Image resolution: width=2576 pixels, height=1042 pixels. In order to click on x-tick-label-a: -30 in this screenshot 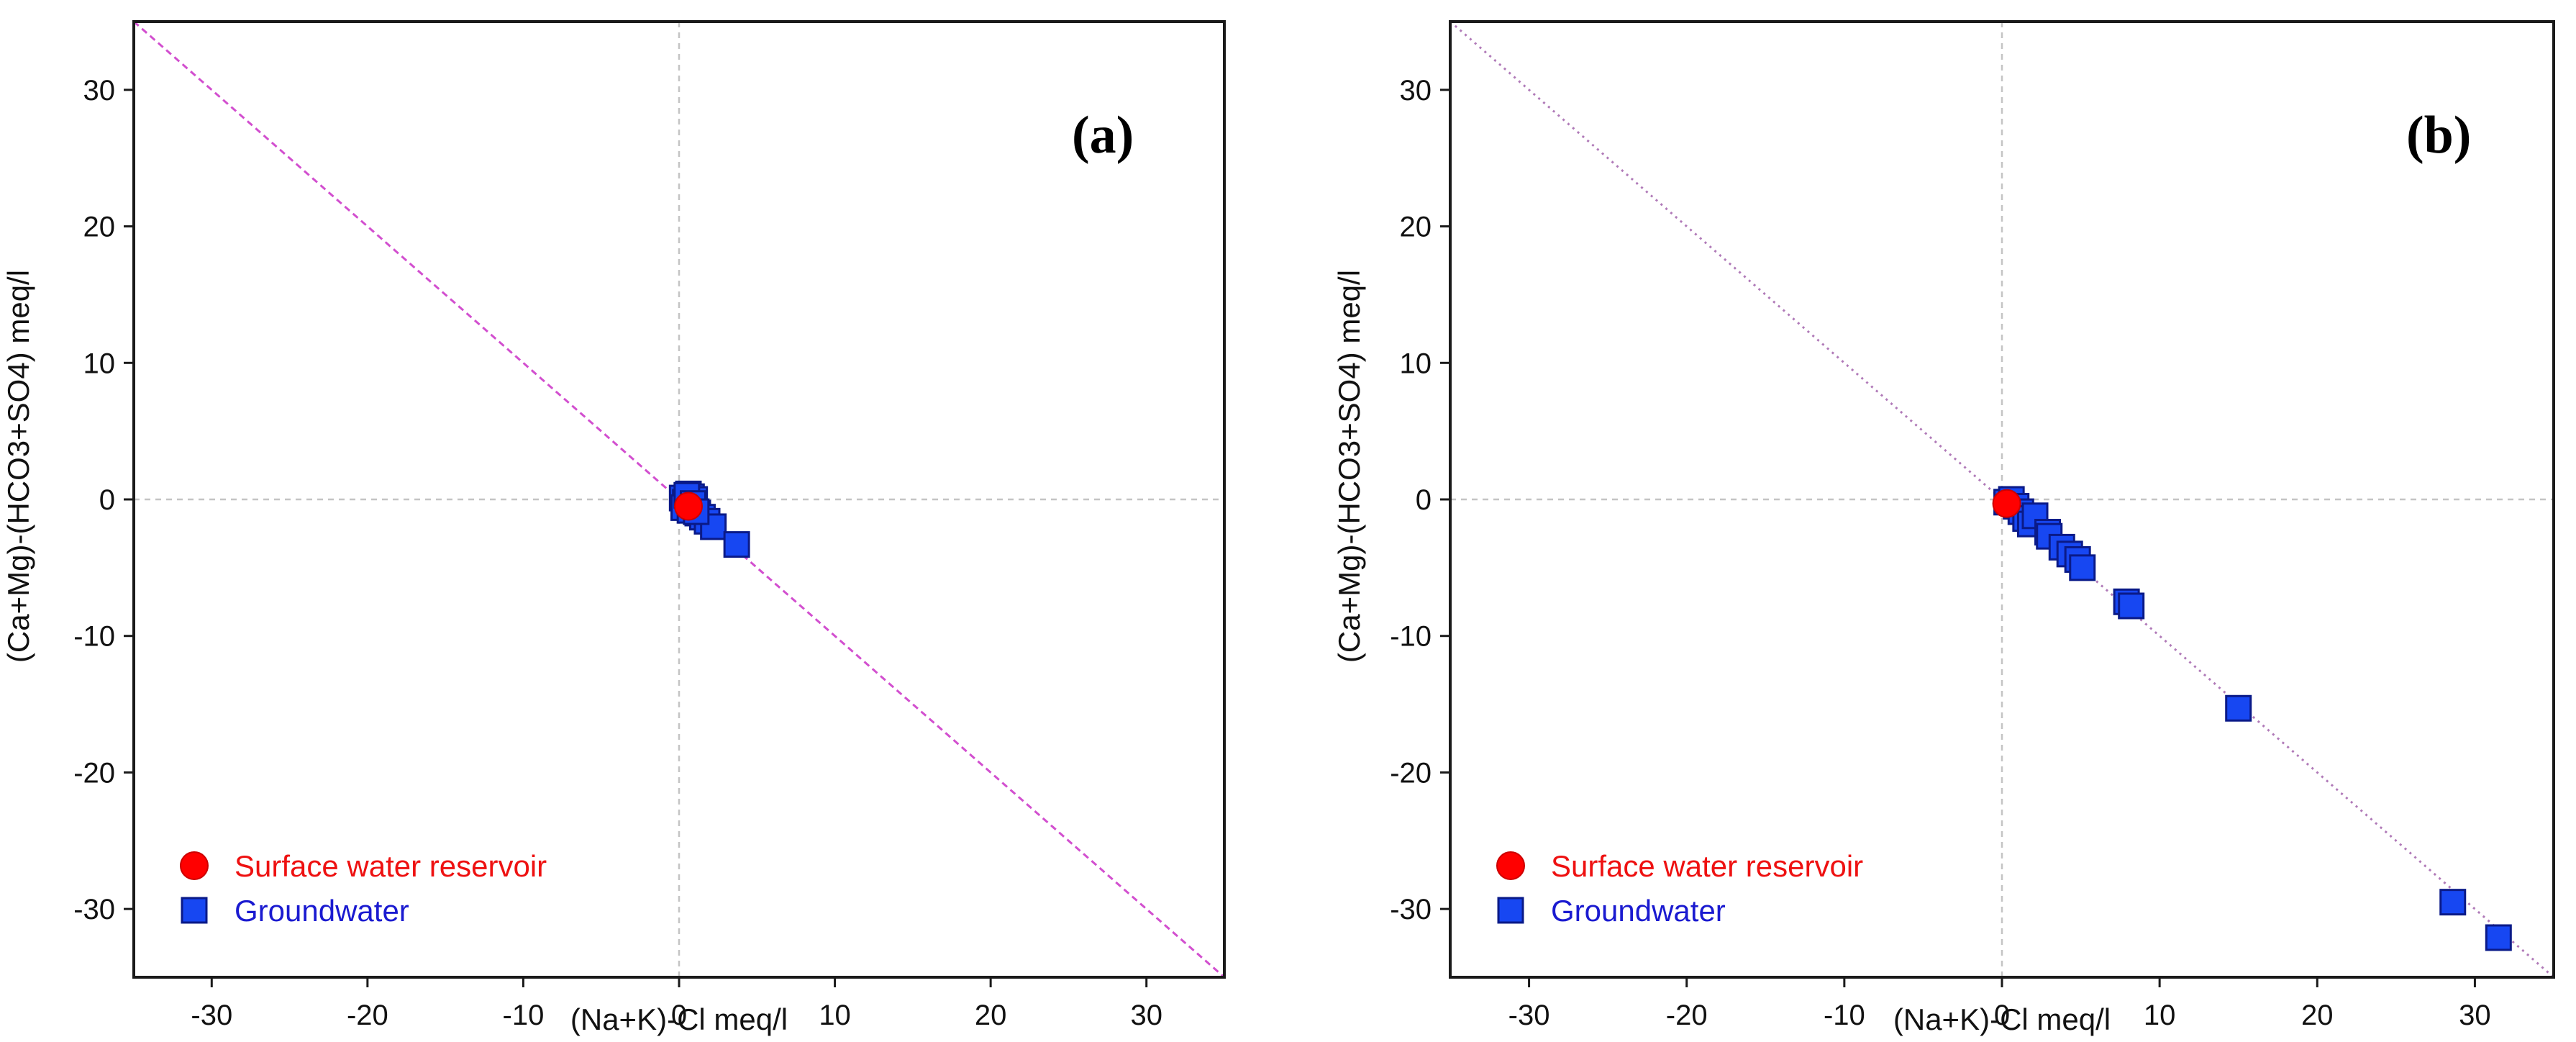, I will do `click(211, 1015)`.